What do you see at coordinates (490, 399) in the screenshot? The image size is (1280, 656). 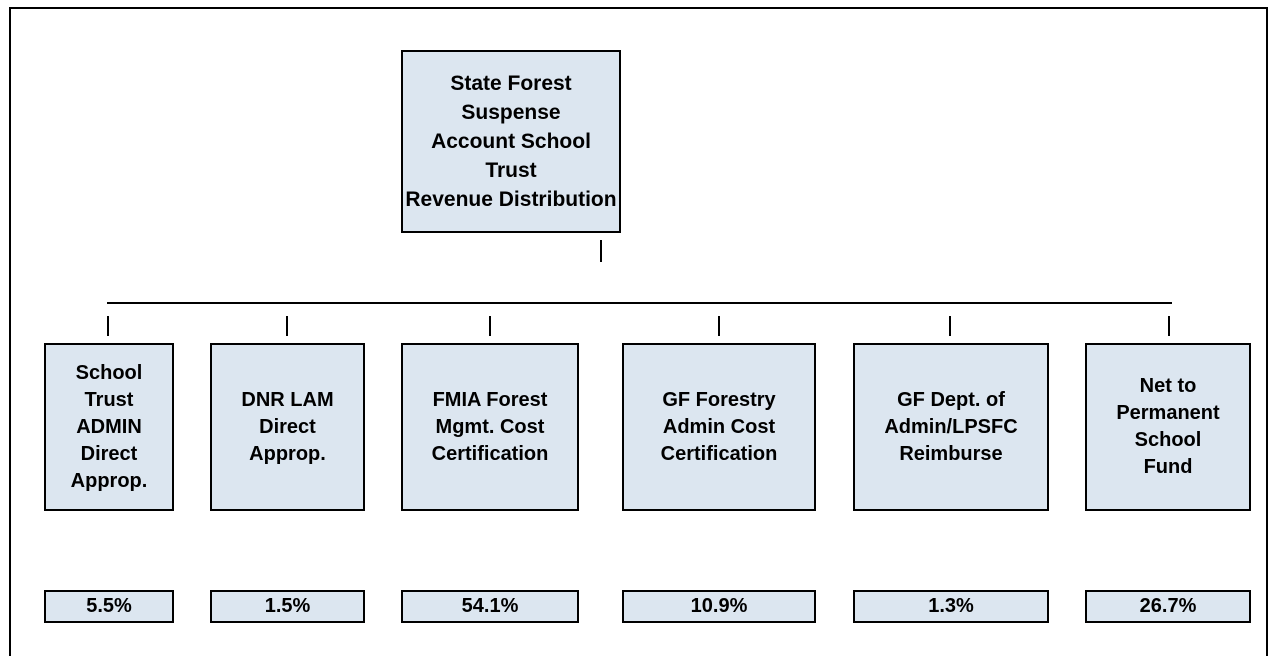 I see `node-label: FMIA Forest` at bounding box center [490, 399].